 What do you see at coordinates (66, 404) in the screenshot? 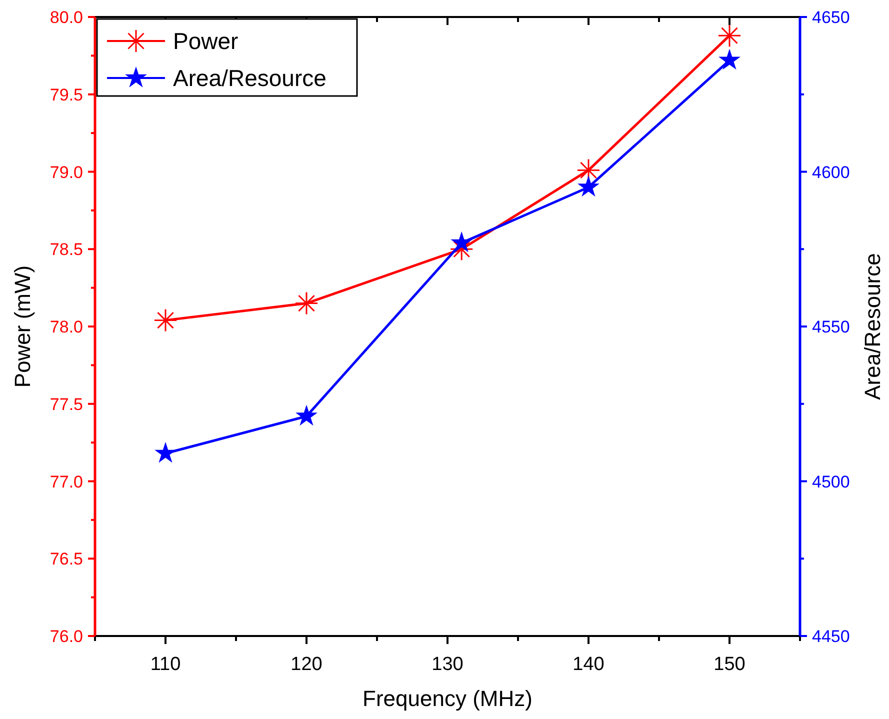
I see `y-tick-label: 77.5` at bounding box center [66, 404].